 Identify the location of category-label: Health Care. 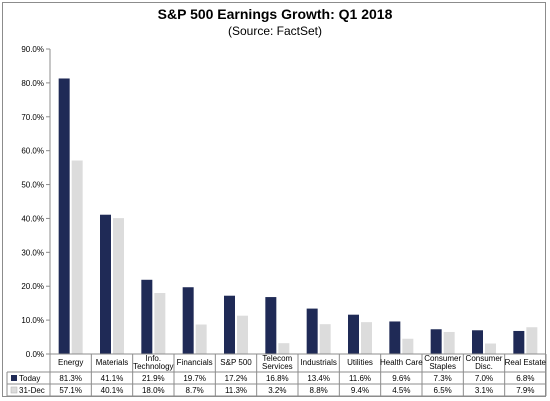
(401, 362).